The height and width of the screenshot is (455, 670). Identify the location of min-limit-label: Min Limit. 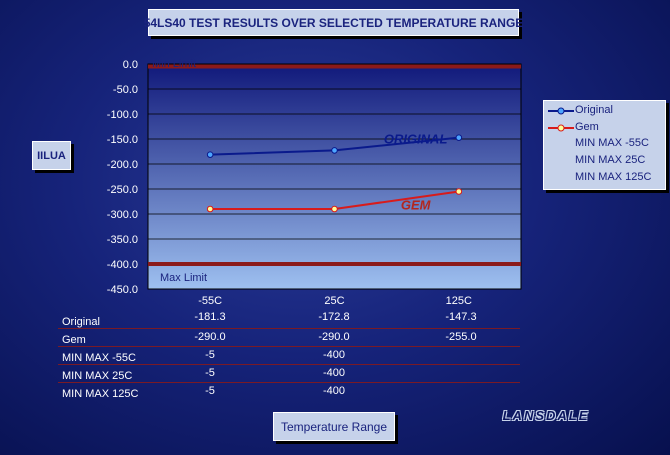
(174, 64).